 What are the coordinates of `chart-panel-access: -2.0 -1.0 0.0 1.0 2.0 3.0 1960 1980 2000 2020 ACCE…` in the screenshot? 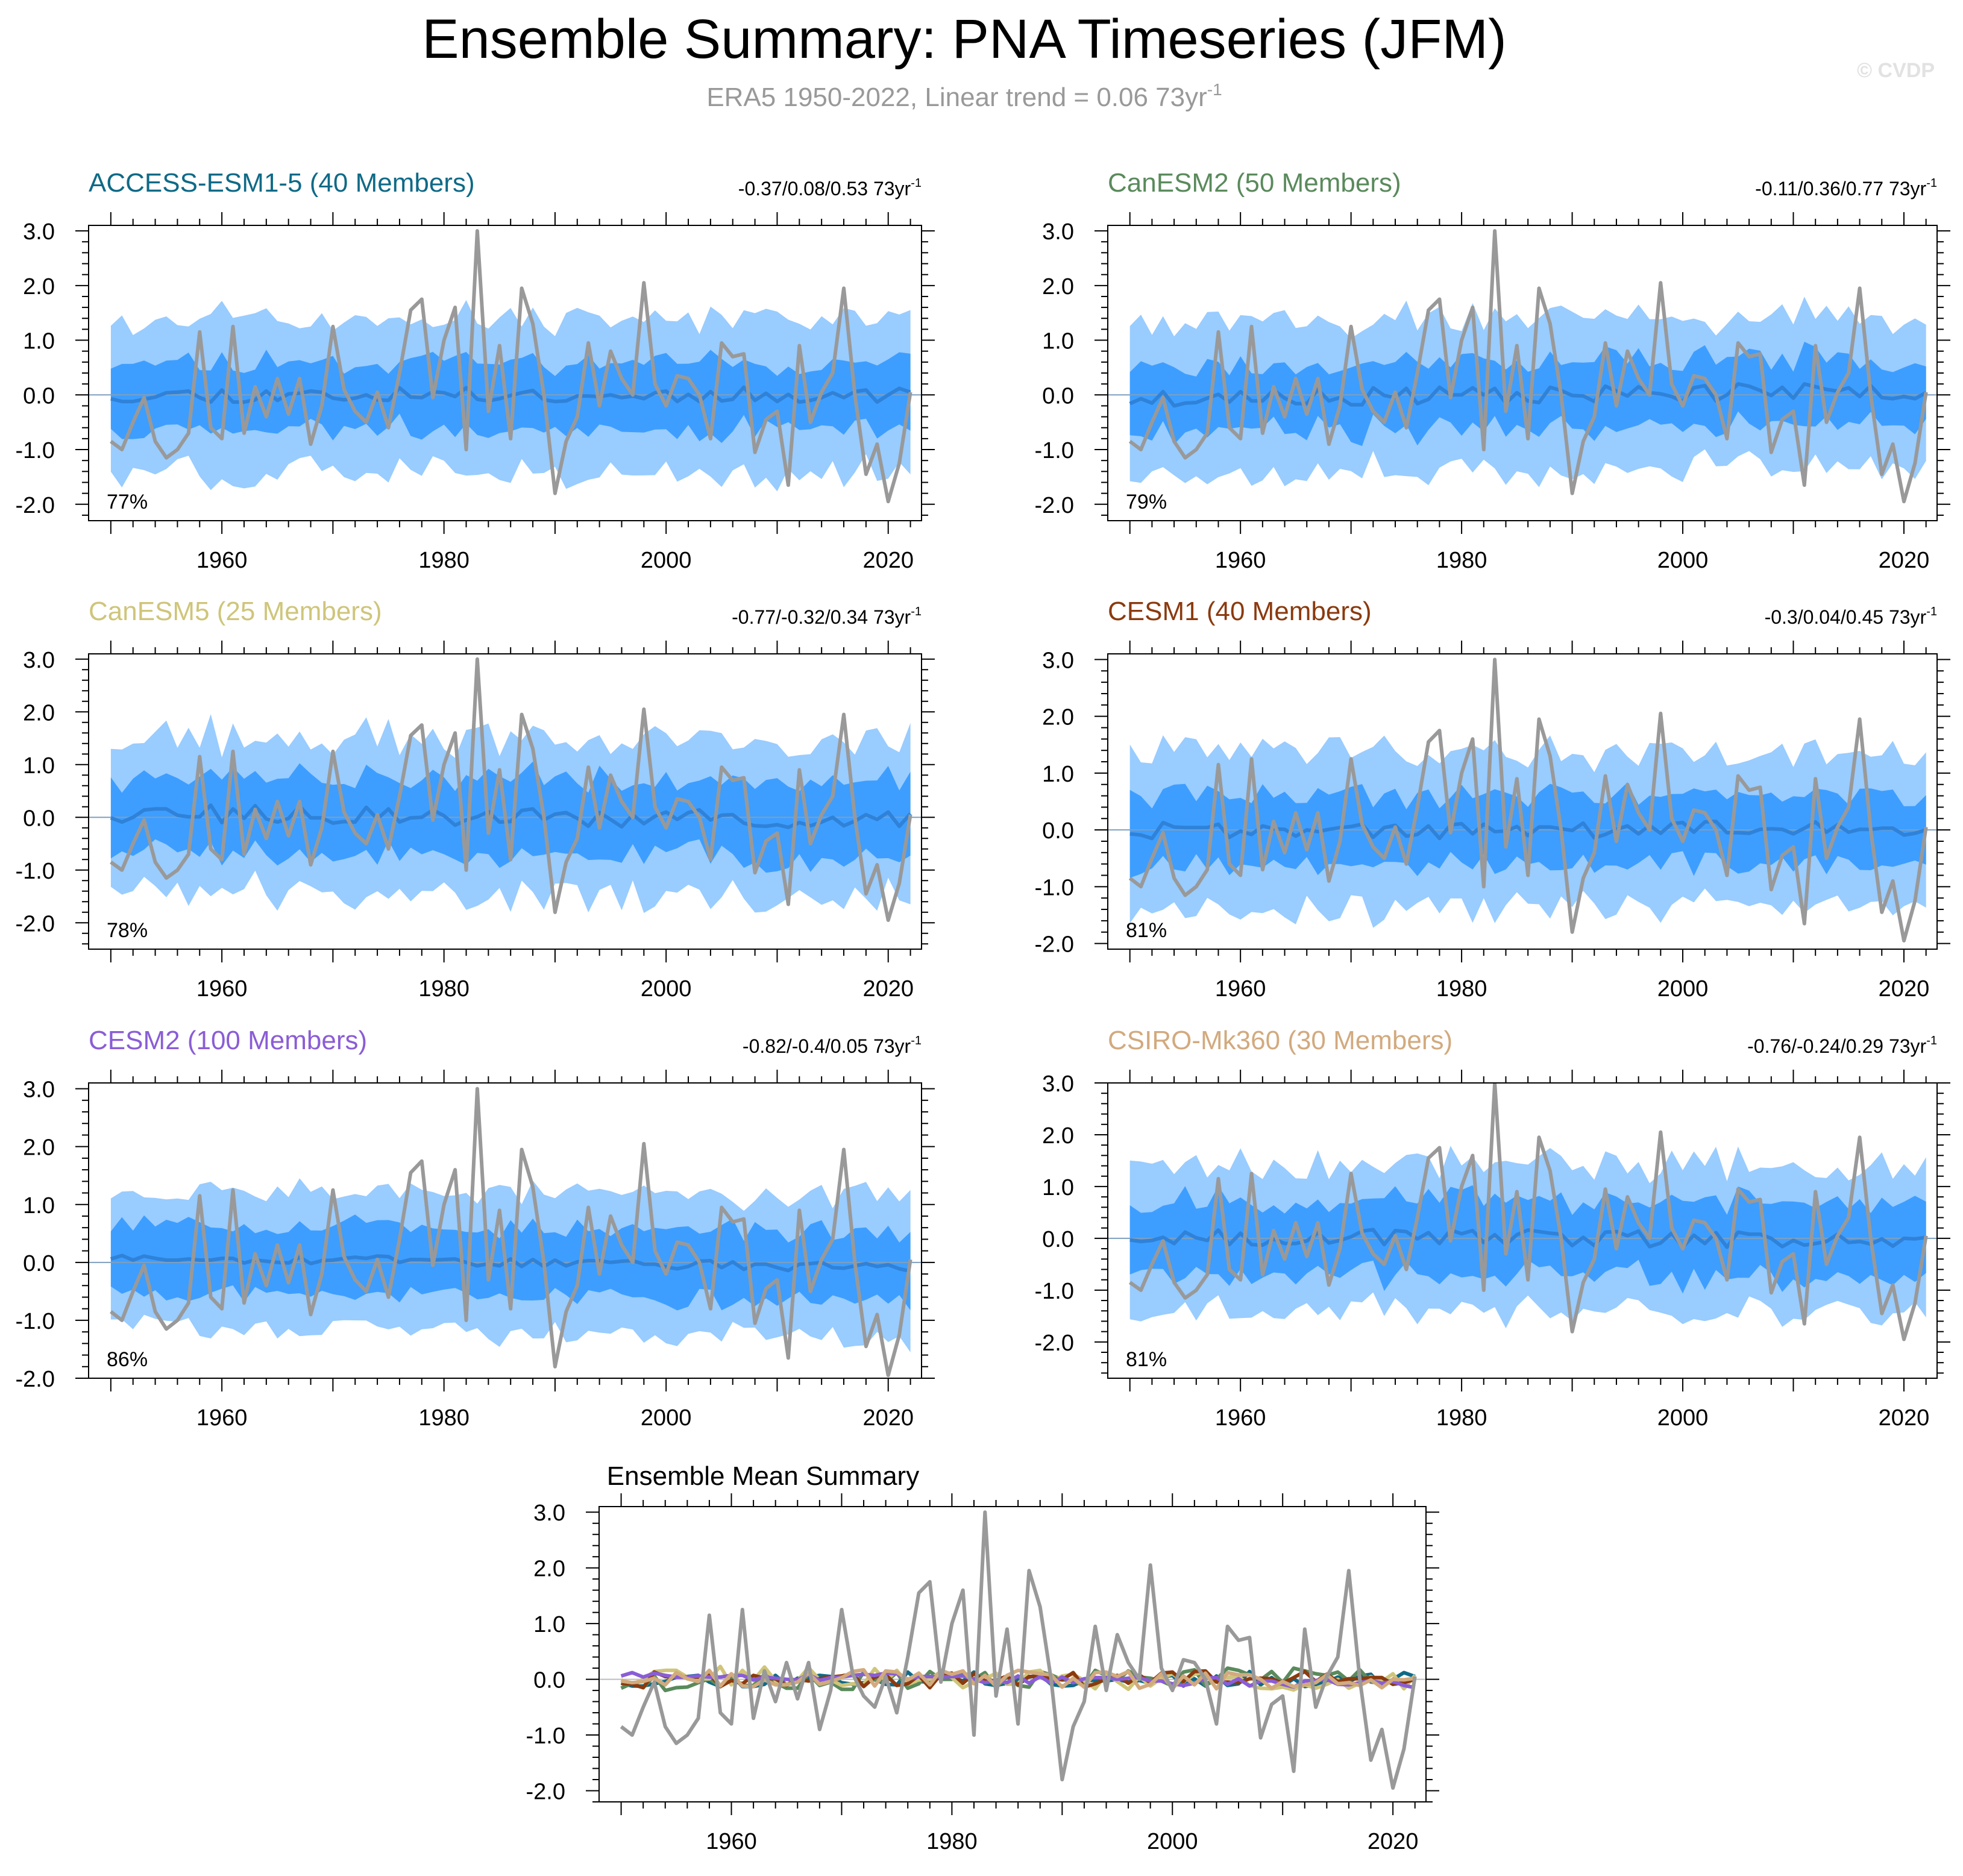 It's located at (475, 370).